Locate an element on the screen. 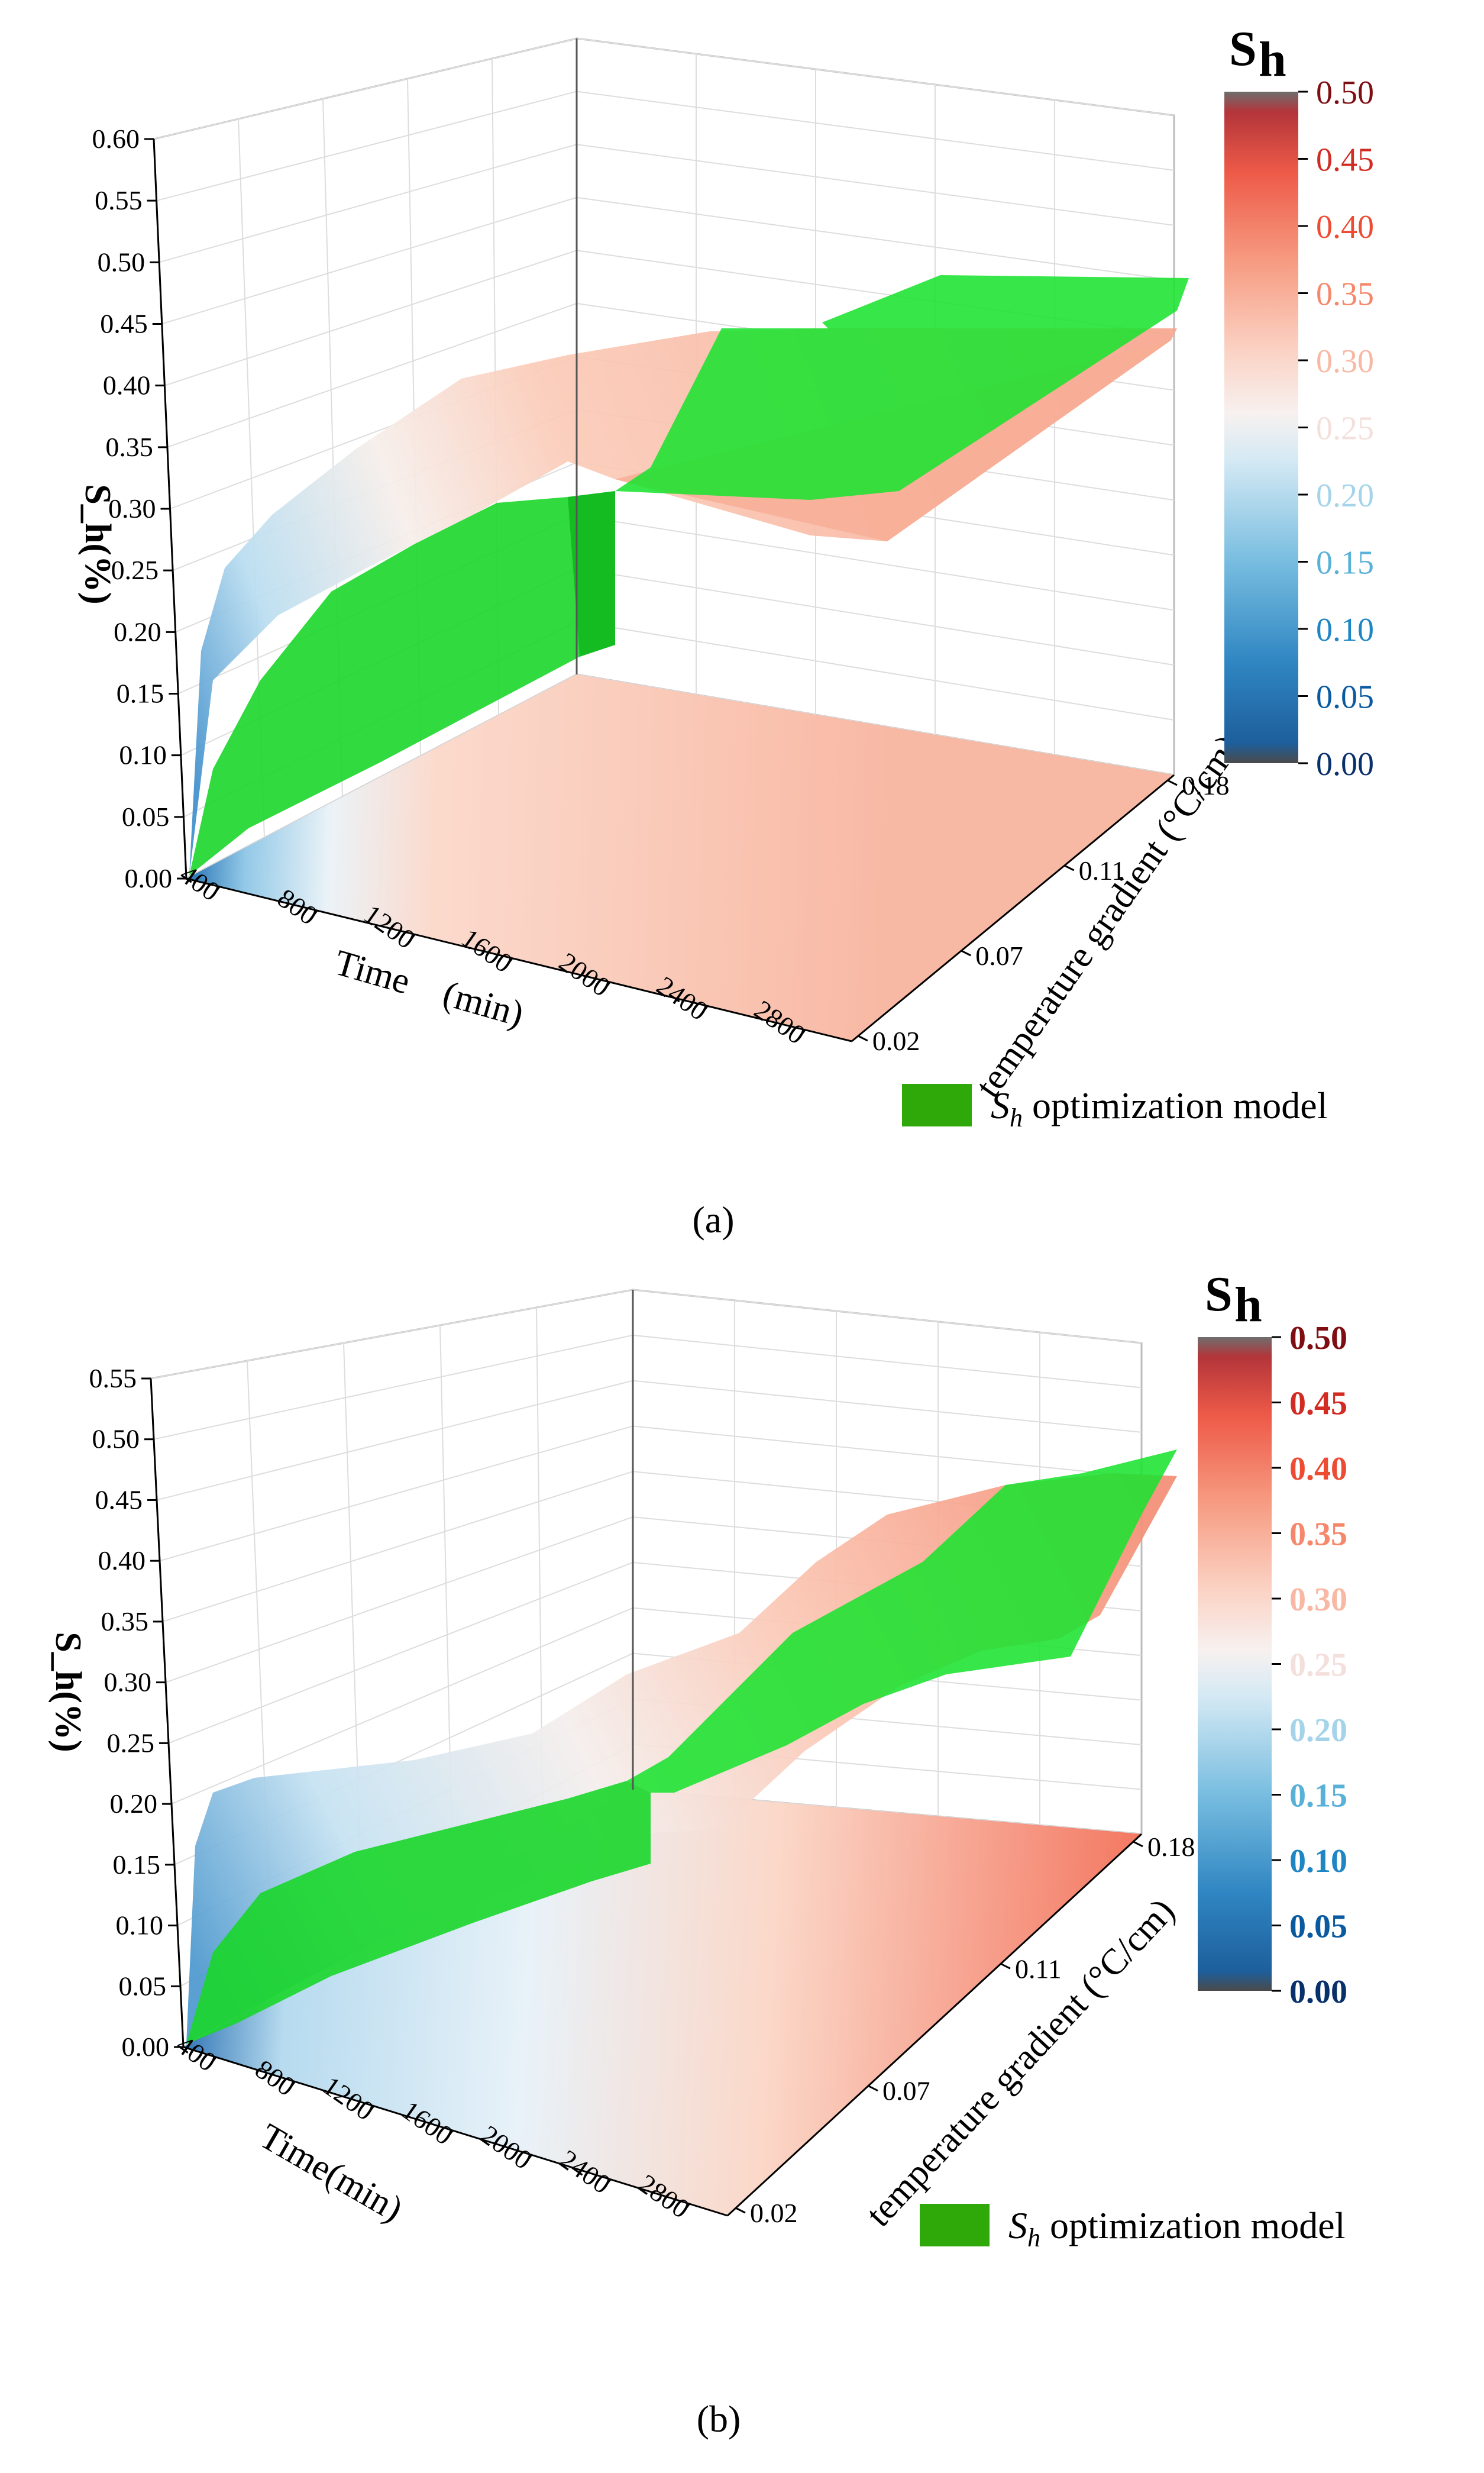 This screenshot has height=2473, width=1484. panel-a-y-tick-label: 0.02 is located at coordinates (896, 1041).